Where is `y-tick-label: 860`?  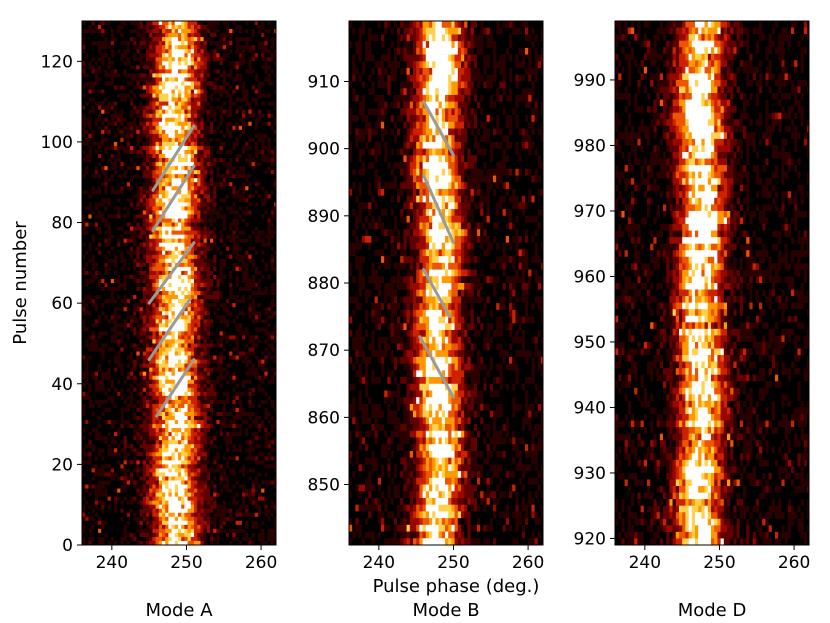 y-tick-label: 860 is located at coordinates (324, 418).